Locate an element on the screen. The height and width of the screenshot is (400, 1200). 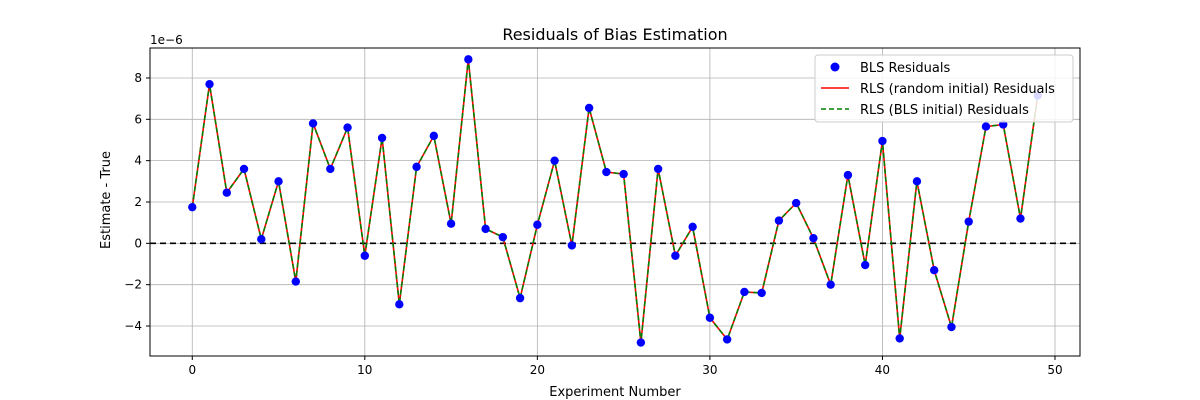
y-tick-label: 2 is located at coordinates (138, 202).